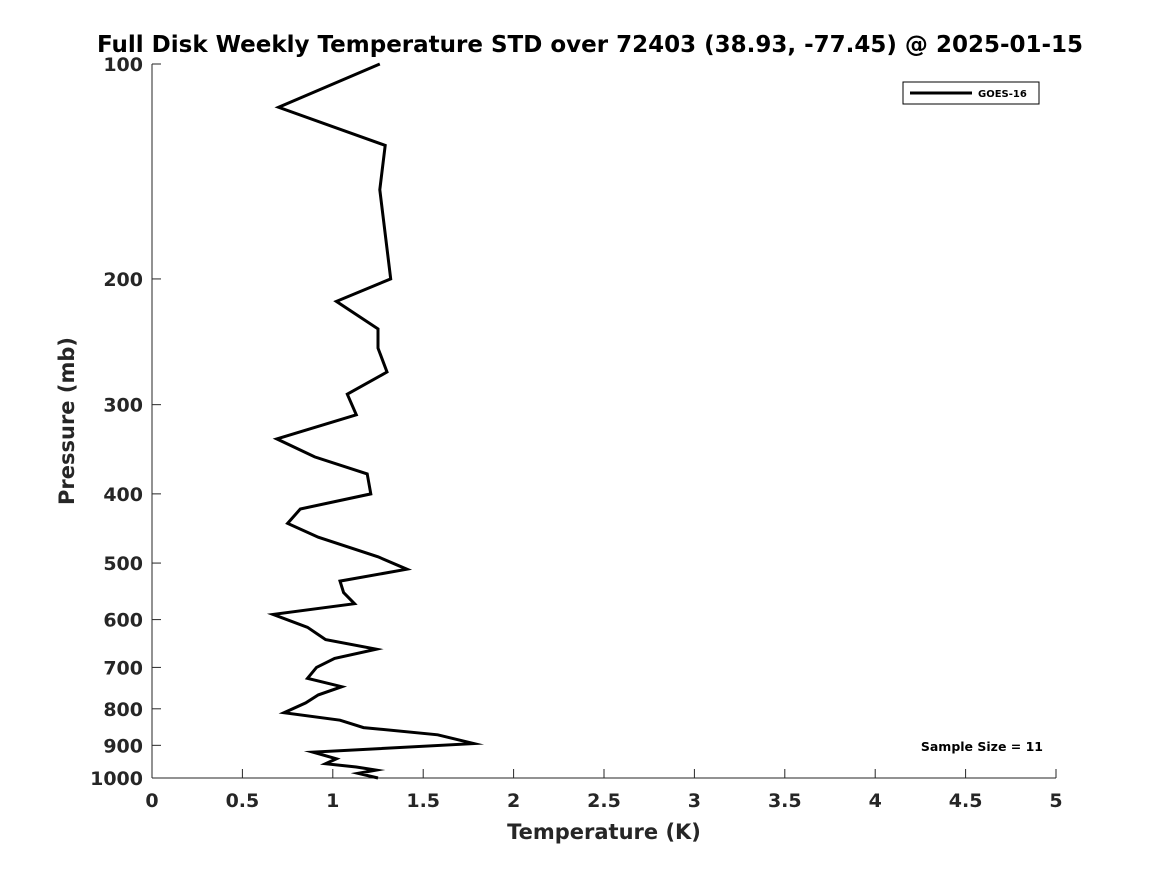 The width and height of the screenshot is (1167, 875). Describe the element at coordinates (694, 801) in the screenshot. I see `x-tick-label: 3` at that location.